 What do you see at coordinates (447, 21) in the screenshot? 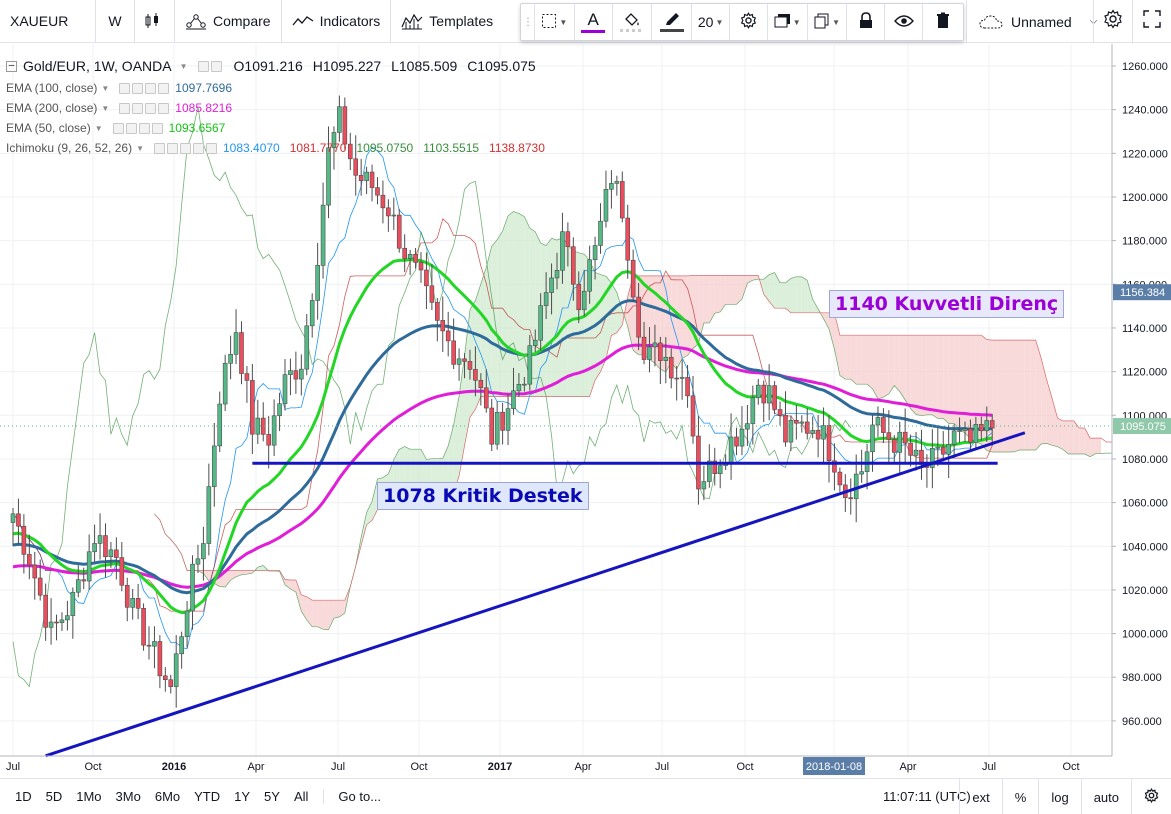
I see `templates-button: Templates` at bounding box center [447, 21].